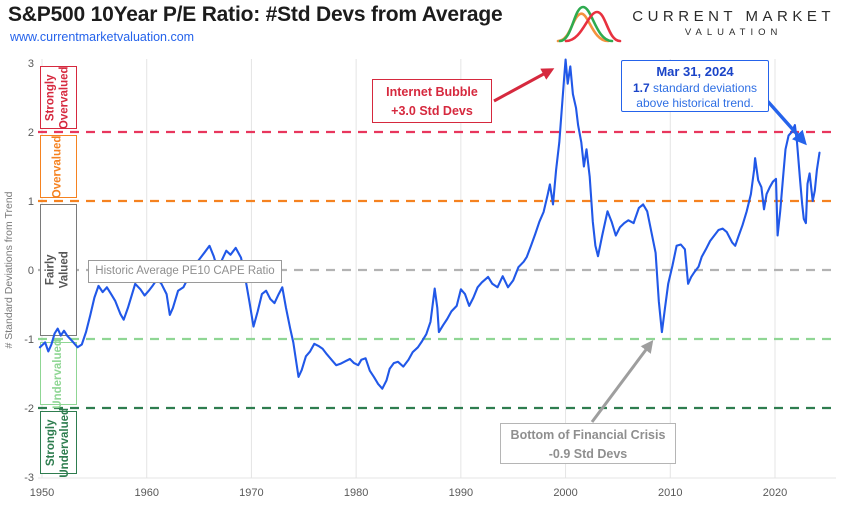 This screenshot has height=517, width=841. I want to click on historic-average-label: Historic Average PE10 CAPE Ratio, so click(185, 271).